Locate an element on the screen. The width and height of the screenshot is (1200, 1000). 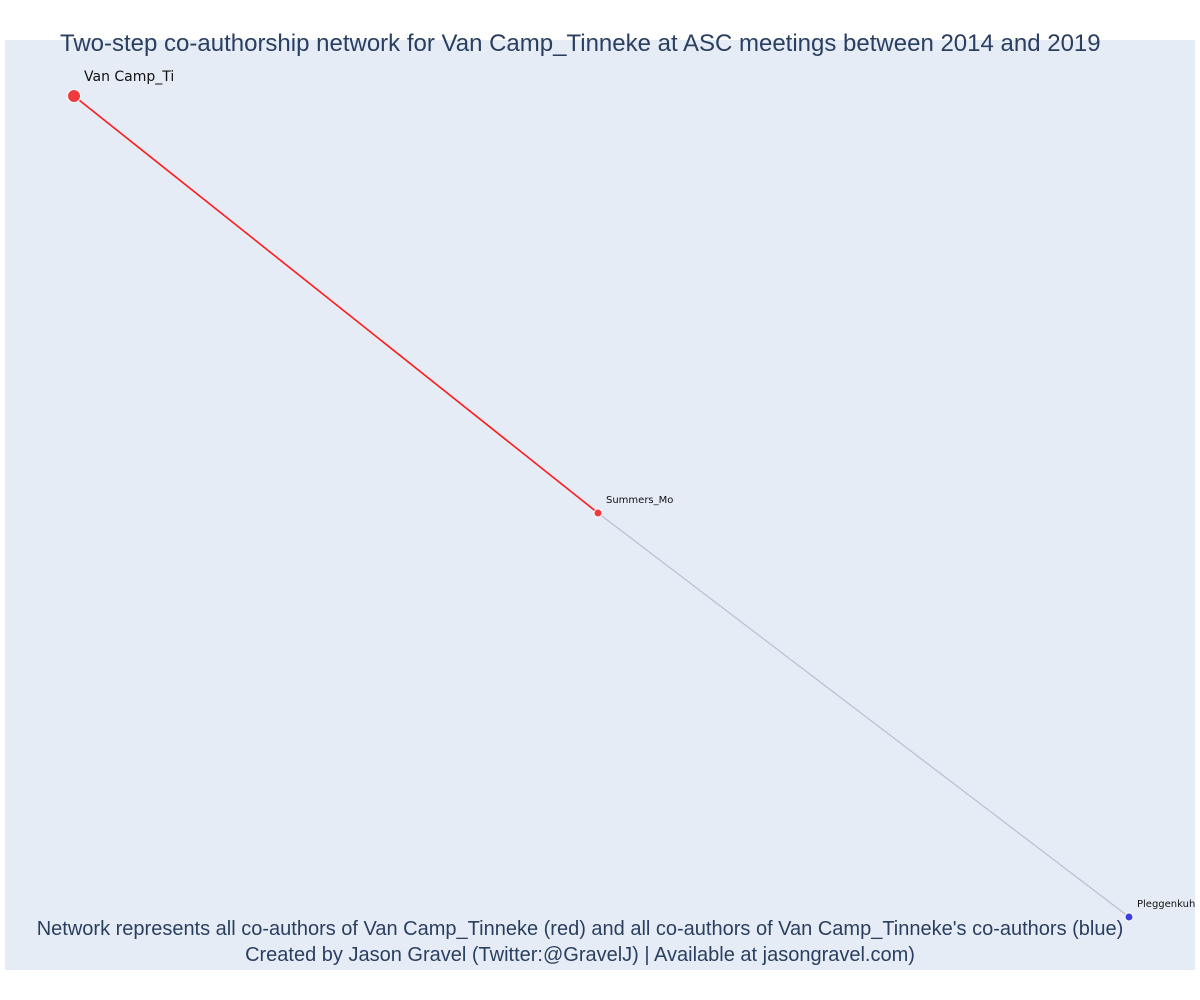
node-pleggenkuhle is located at coordinates (1129, 917).